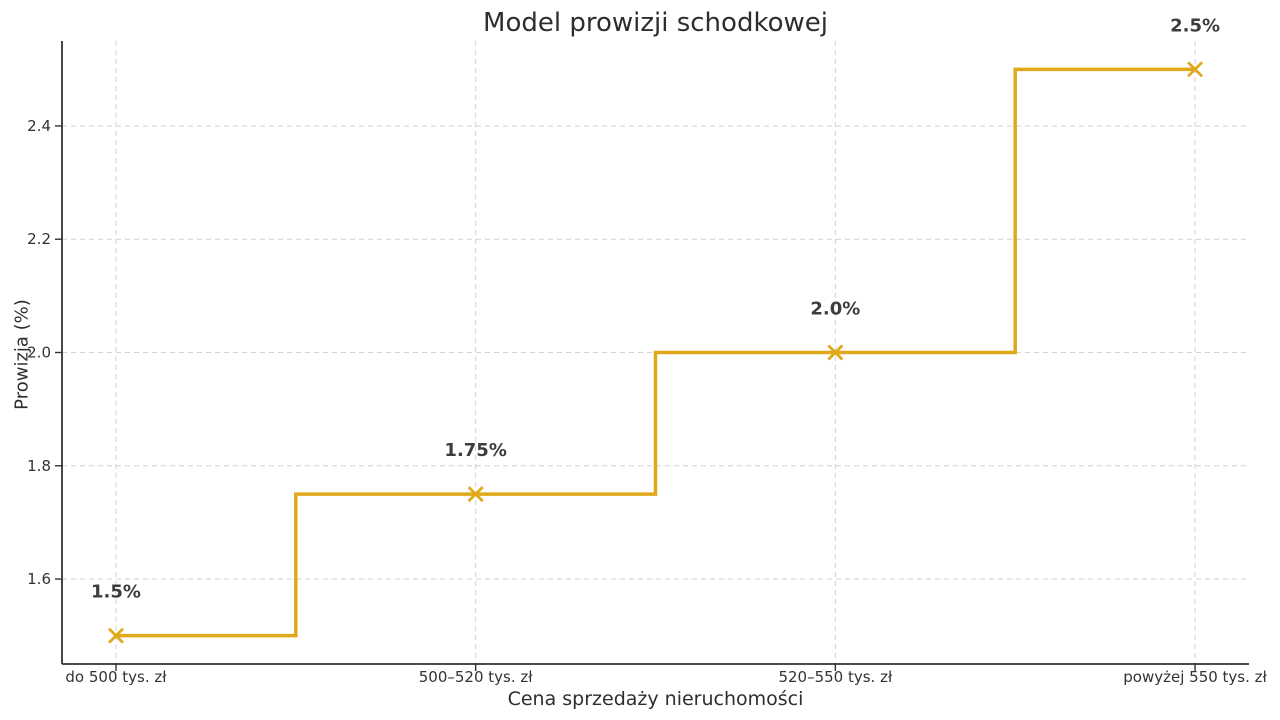 This screenshot has height=720, width=1280. I want to click on value-annotation: 2.5%, so click(1195, 25).